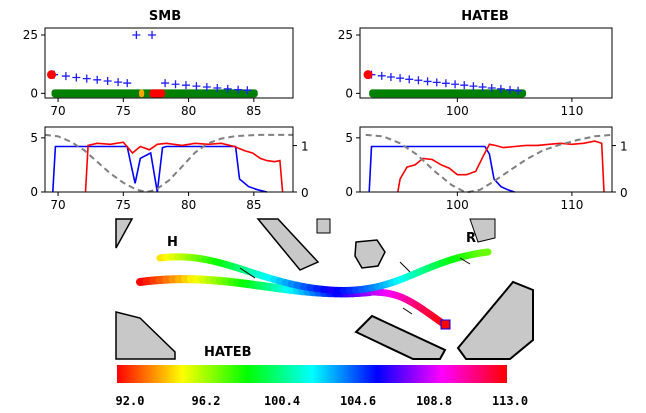 This screenshot has height=413, width=646. Describe the element at coordinates (485, 16) in the screenshot. I see `hateb-title: HATEB` at that location.